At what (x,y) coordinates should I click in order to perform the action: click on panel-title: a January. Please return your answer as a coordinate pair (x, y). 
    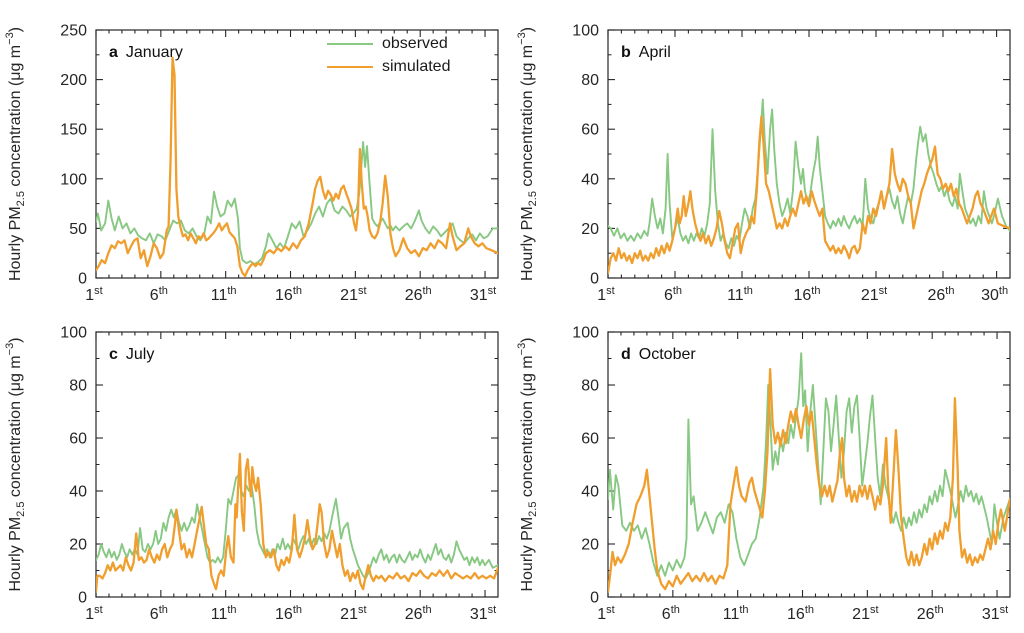
    Looking at the image, I should click on (146, 52).